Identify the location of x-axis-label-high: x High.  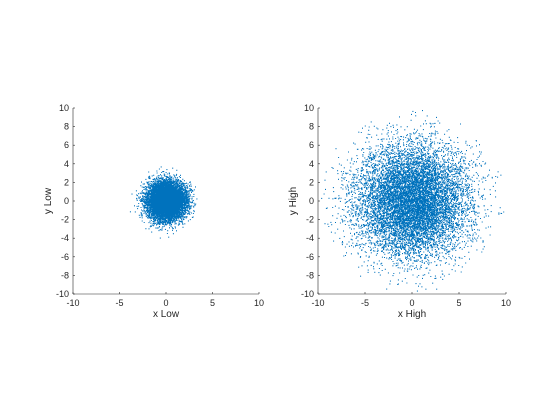
(412, 314).